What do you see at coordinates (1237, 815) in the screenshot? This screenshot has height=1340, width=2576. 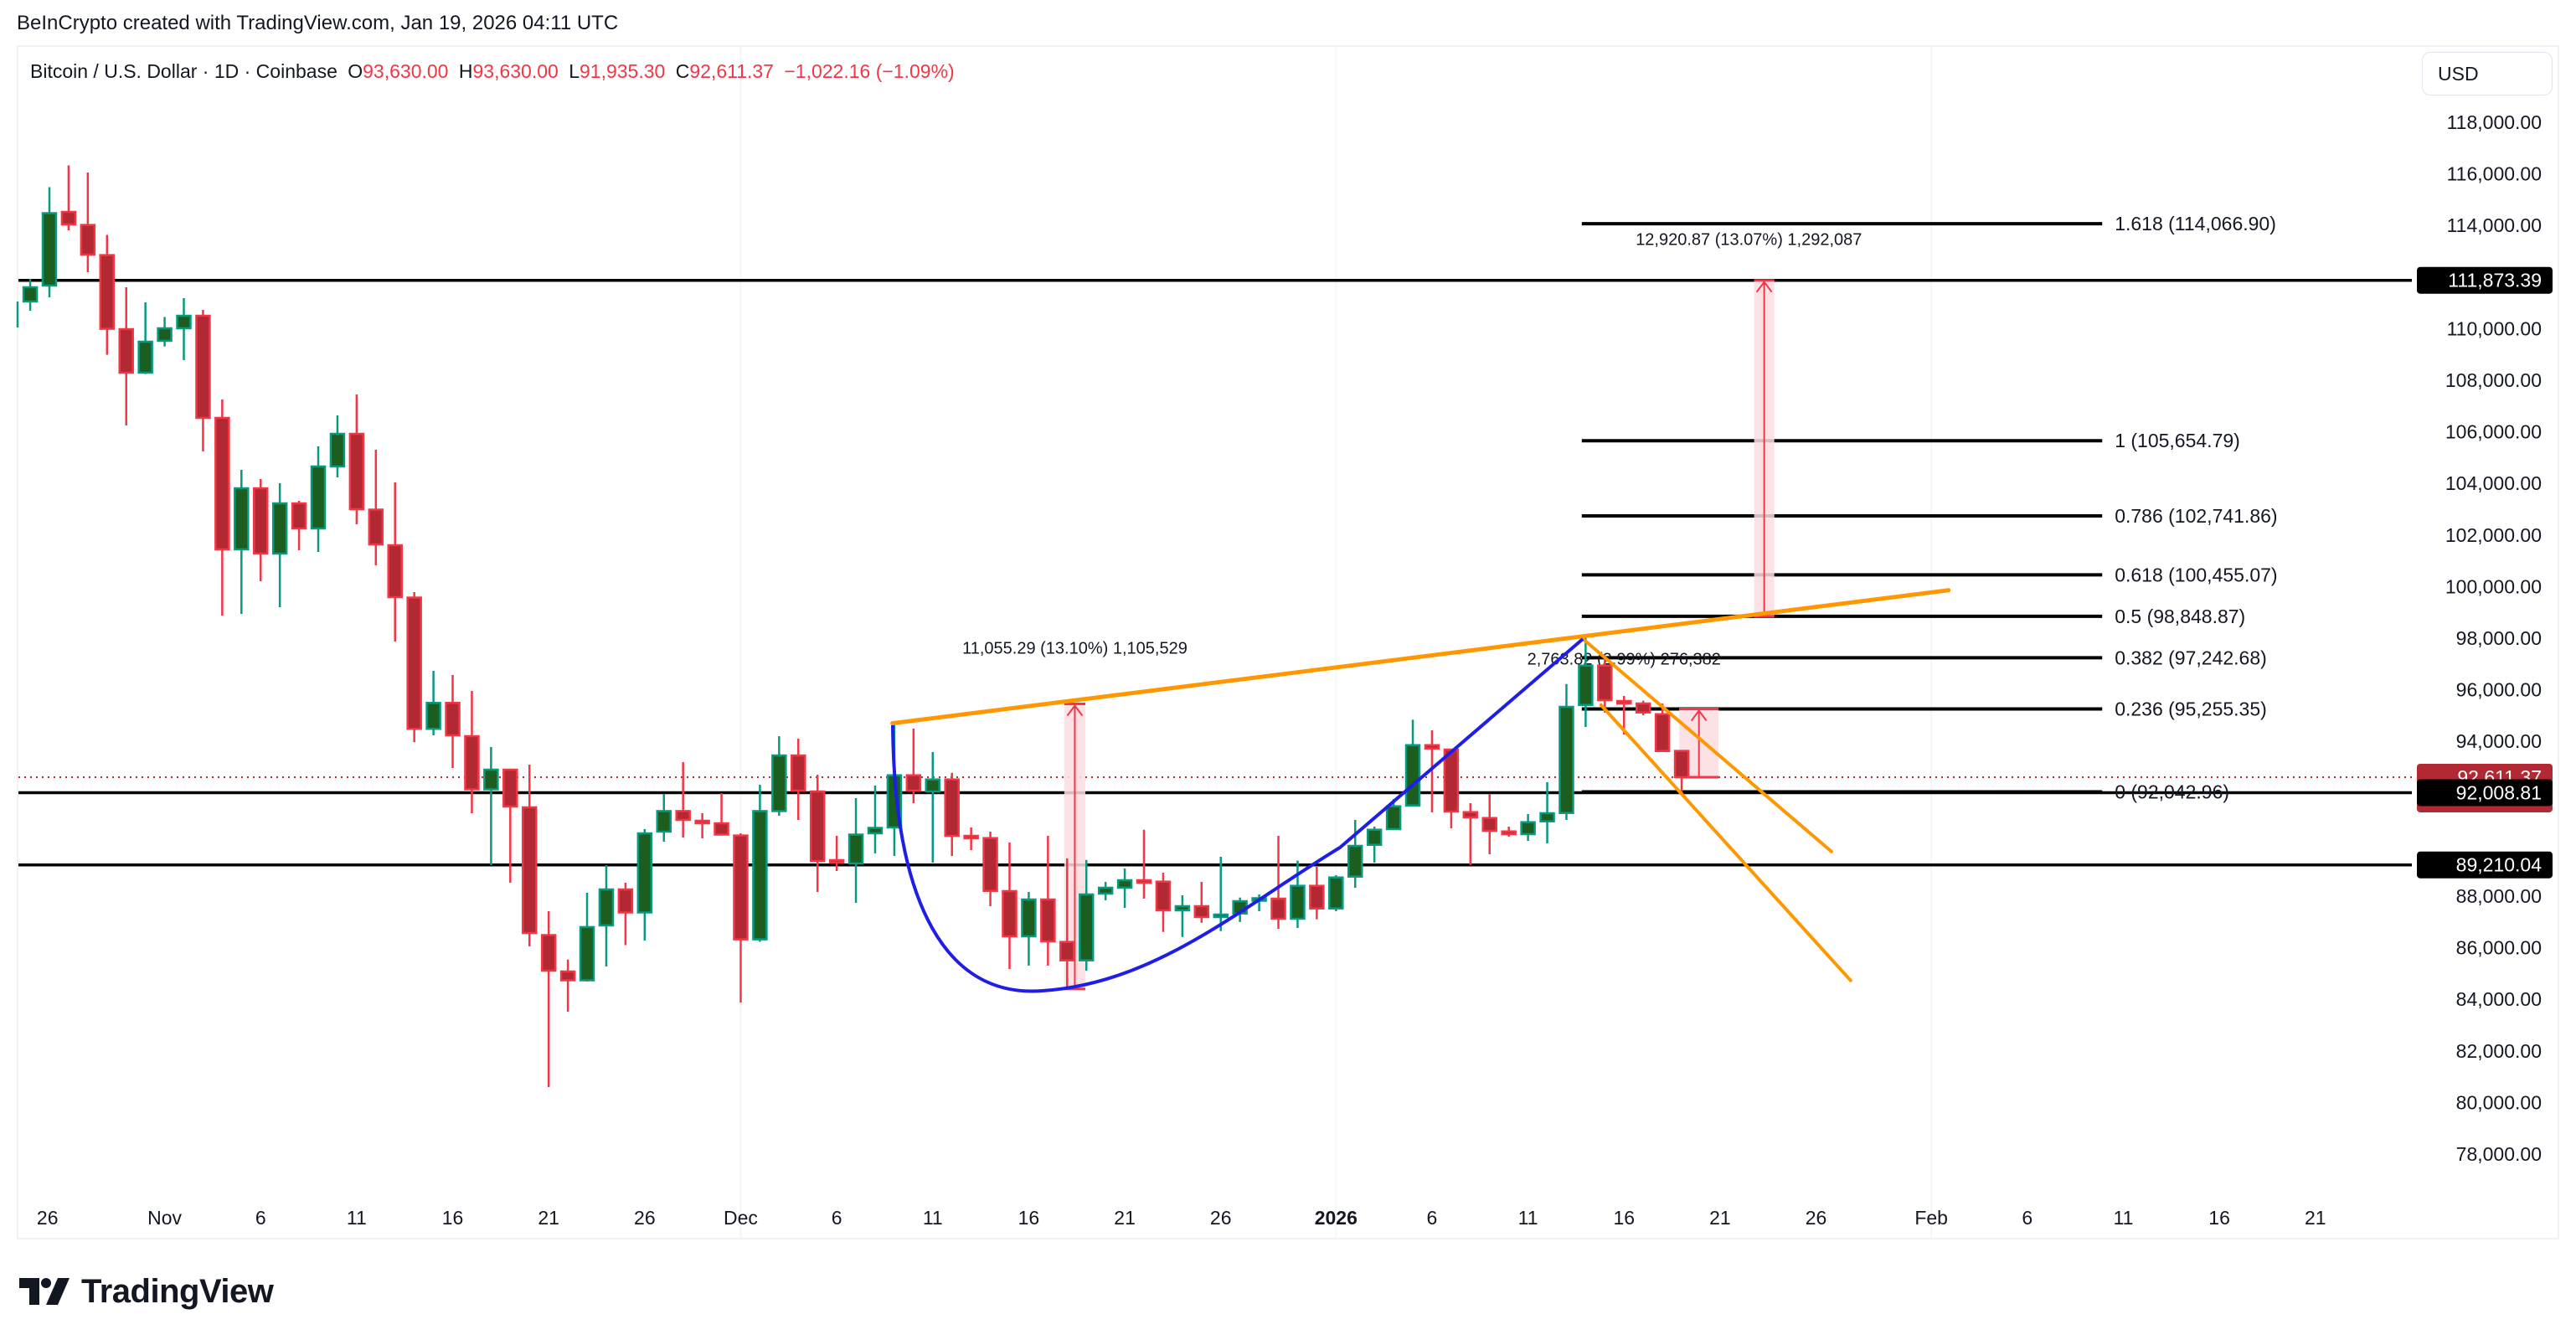 I see `cup-curve` at bounding box center [1237, 815].